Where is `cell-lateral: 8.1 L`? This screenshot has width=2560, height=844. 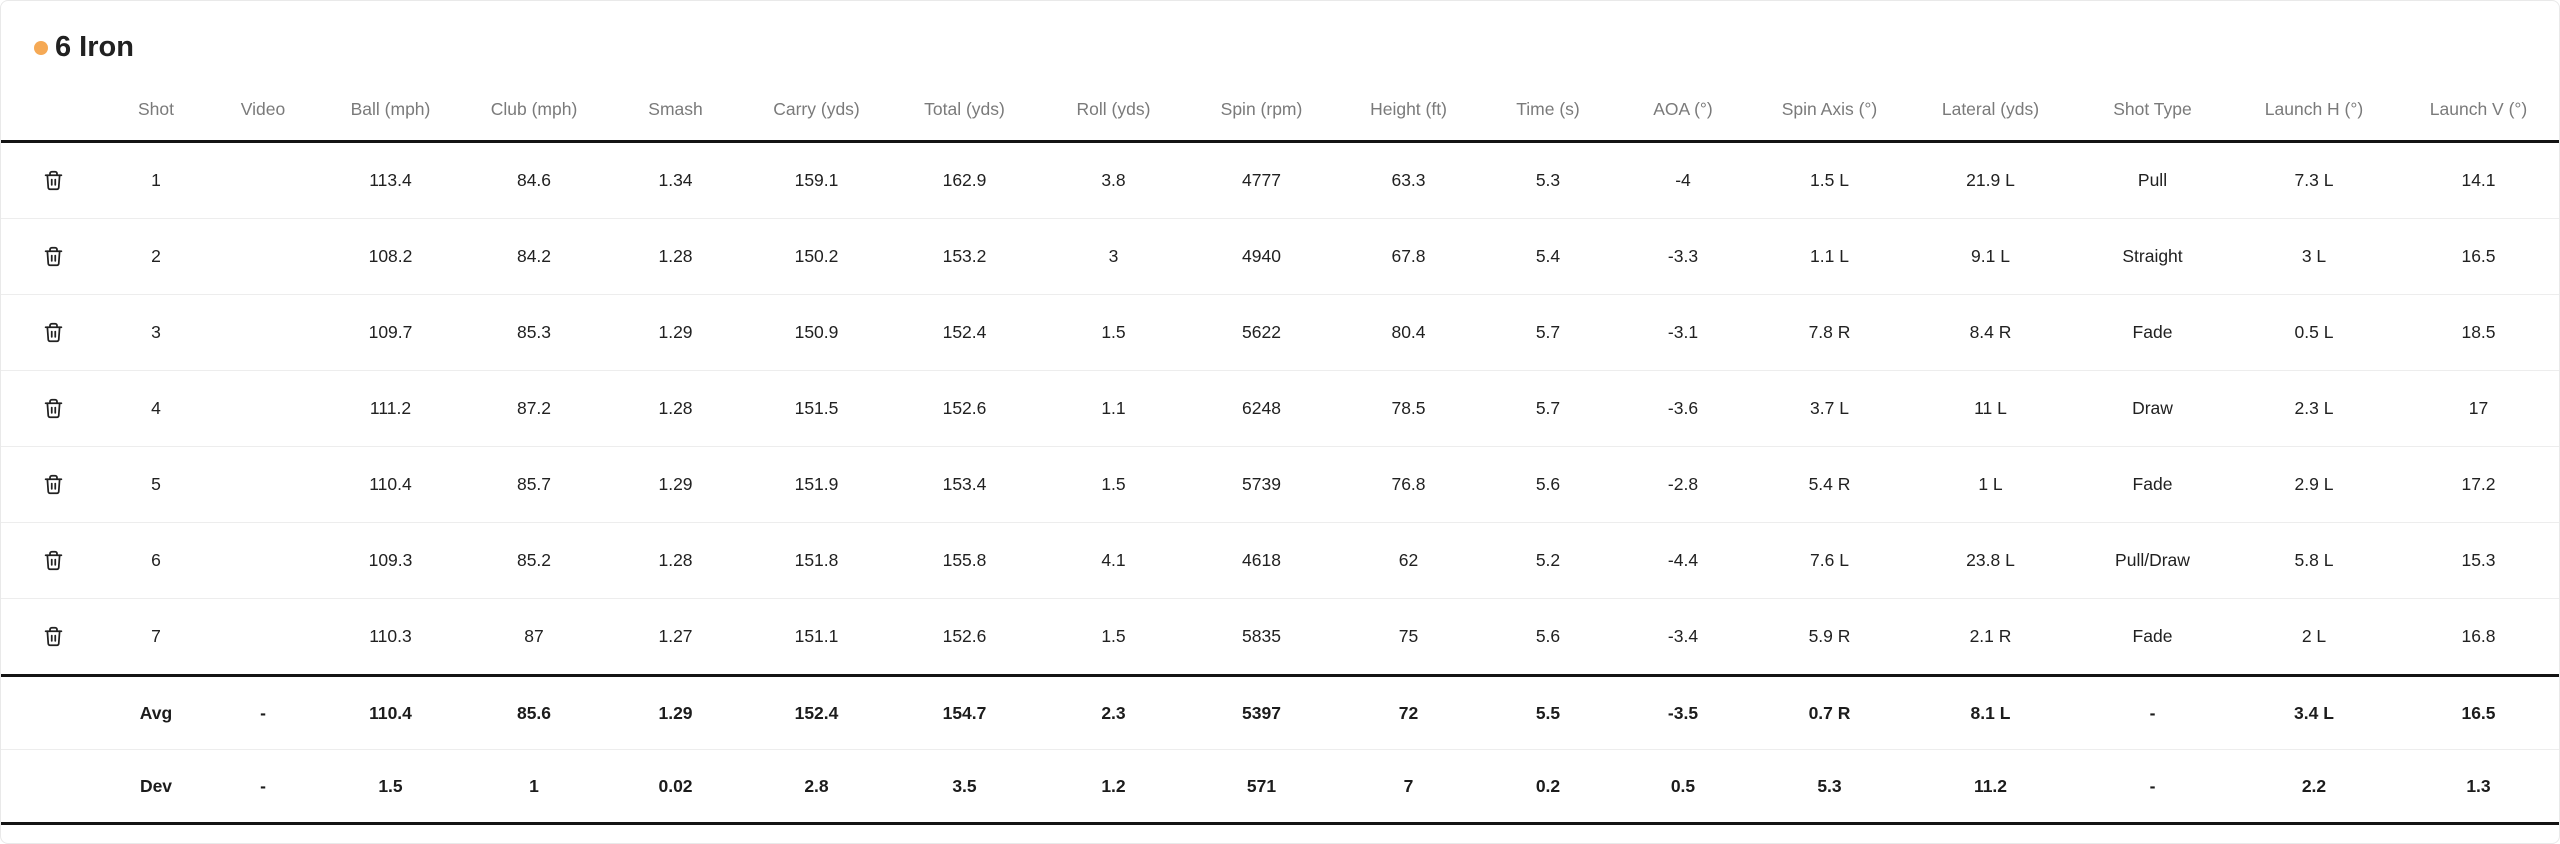 cell-lateral: 8.1 L is located at coordinates (1990, 712).